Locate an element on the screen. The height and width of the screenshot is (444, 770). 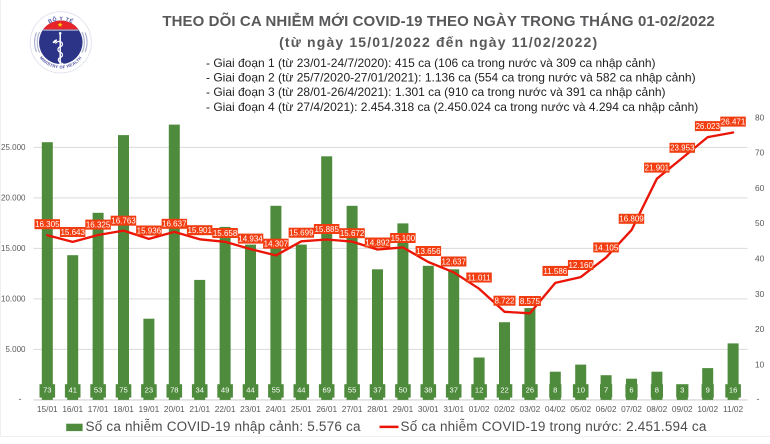
svg-text: 04/02 is located at coordinates (555, 409).